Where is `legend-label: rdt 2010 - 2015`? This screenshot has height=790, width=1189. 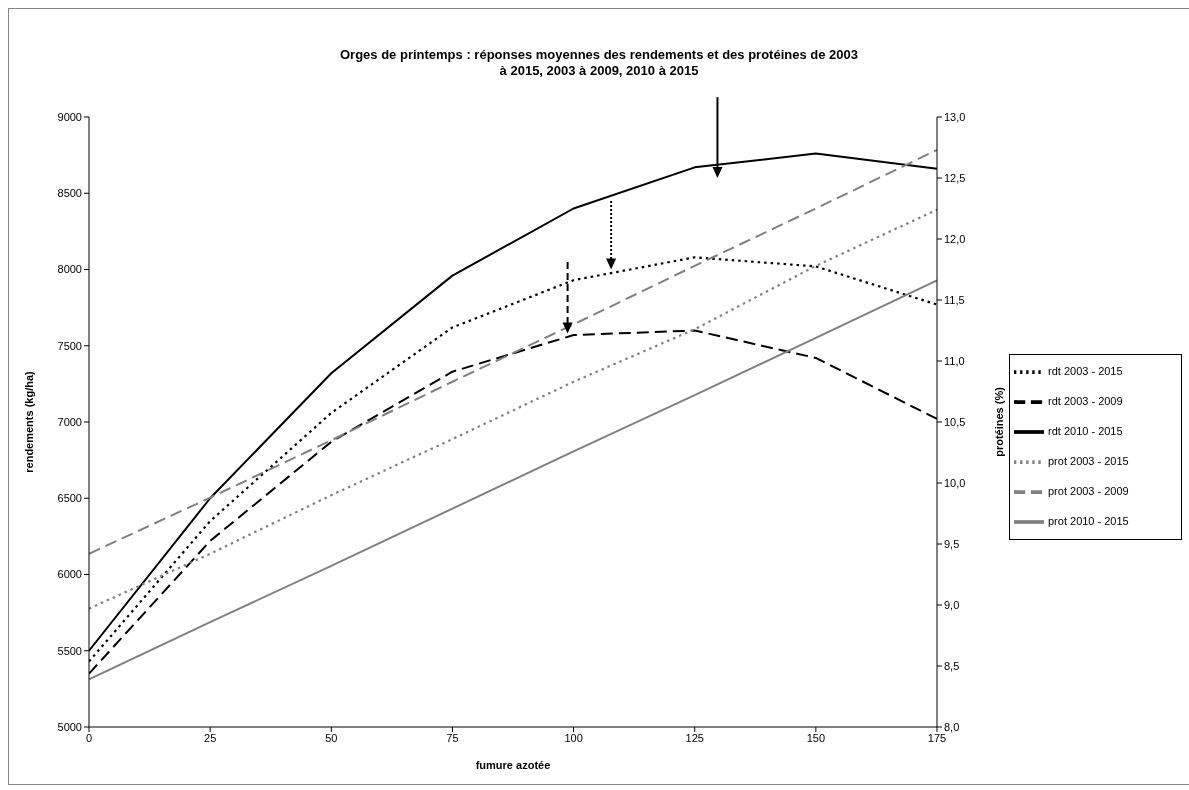
legend-label: rdt 2010 - 2015 is located at coordinates (1085, 430).